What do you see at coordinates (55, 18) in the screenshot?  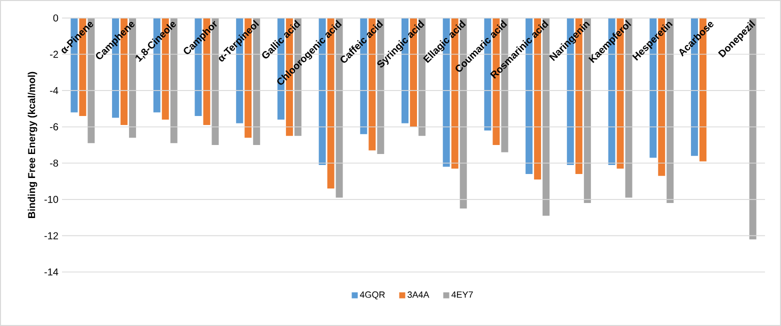 I see `y-tick-label: 0` at bounding box center [55, 18].